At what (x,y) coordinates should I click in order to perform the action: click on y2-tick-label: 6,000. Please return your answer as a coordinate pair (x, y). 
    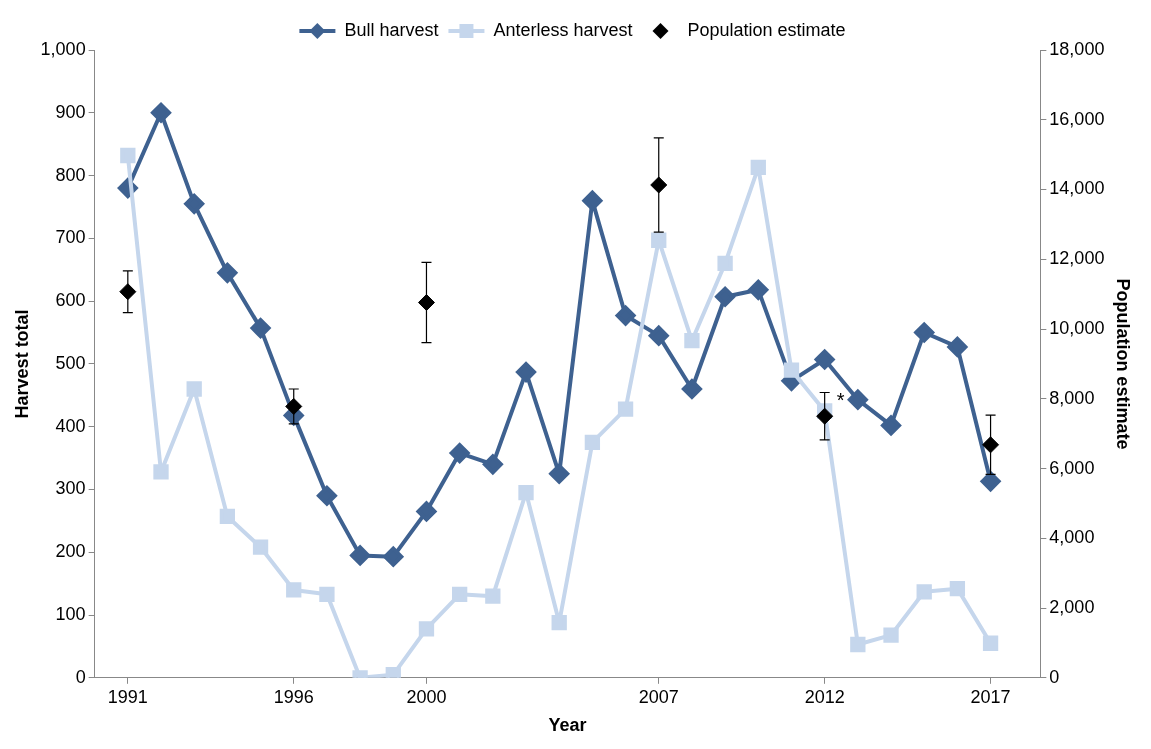
    Looking at the image, I should click on (1072, 467).